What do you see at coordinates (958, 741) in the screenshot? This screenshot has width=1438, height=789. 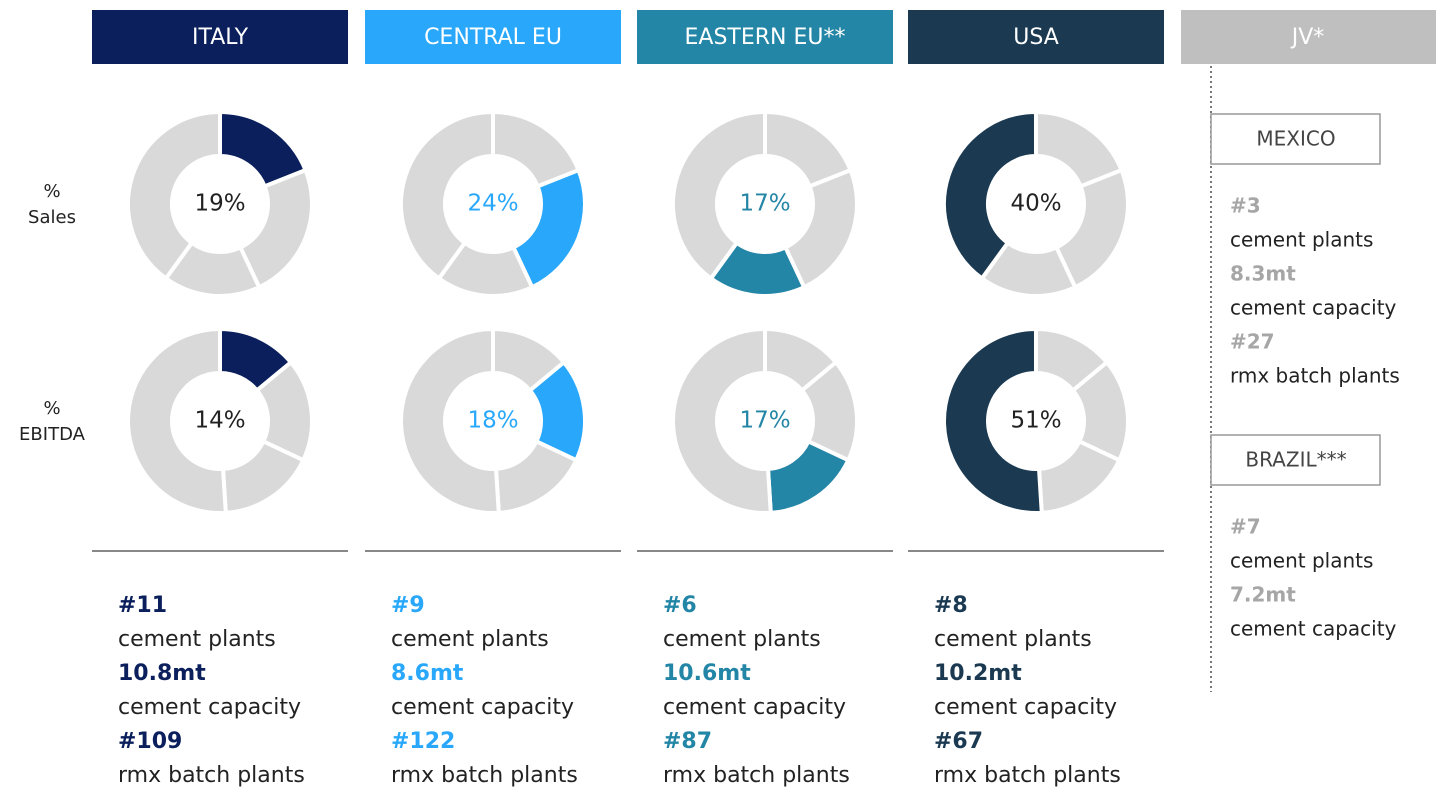 I see `stat-number: #67` at bounding box center [958, 741].